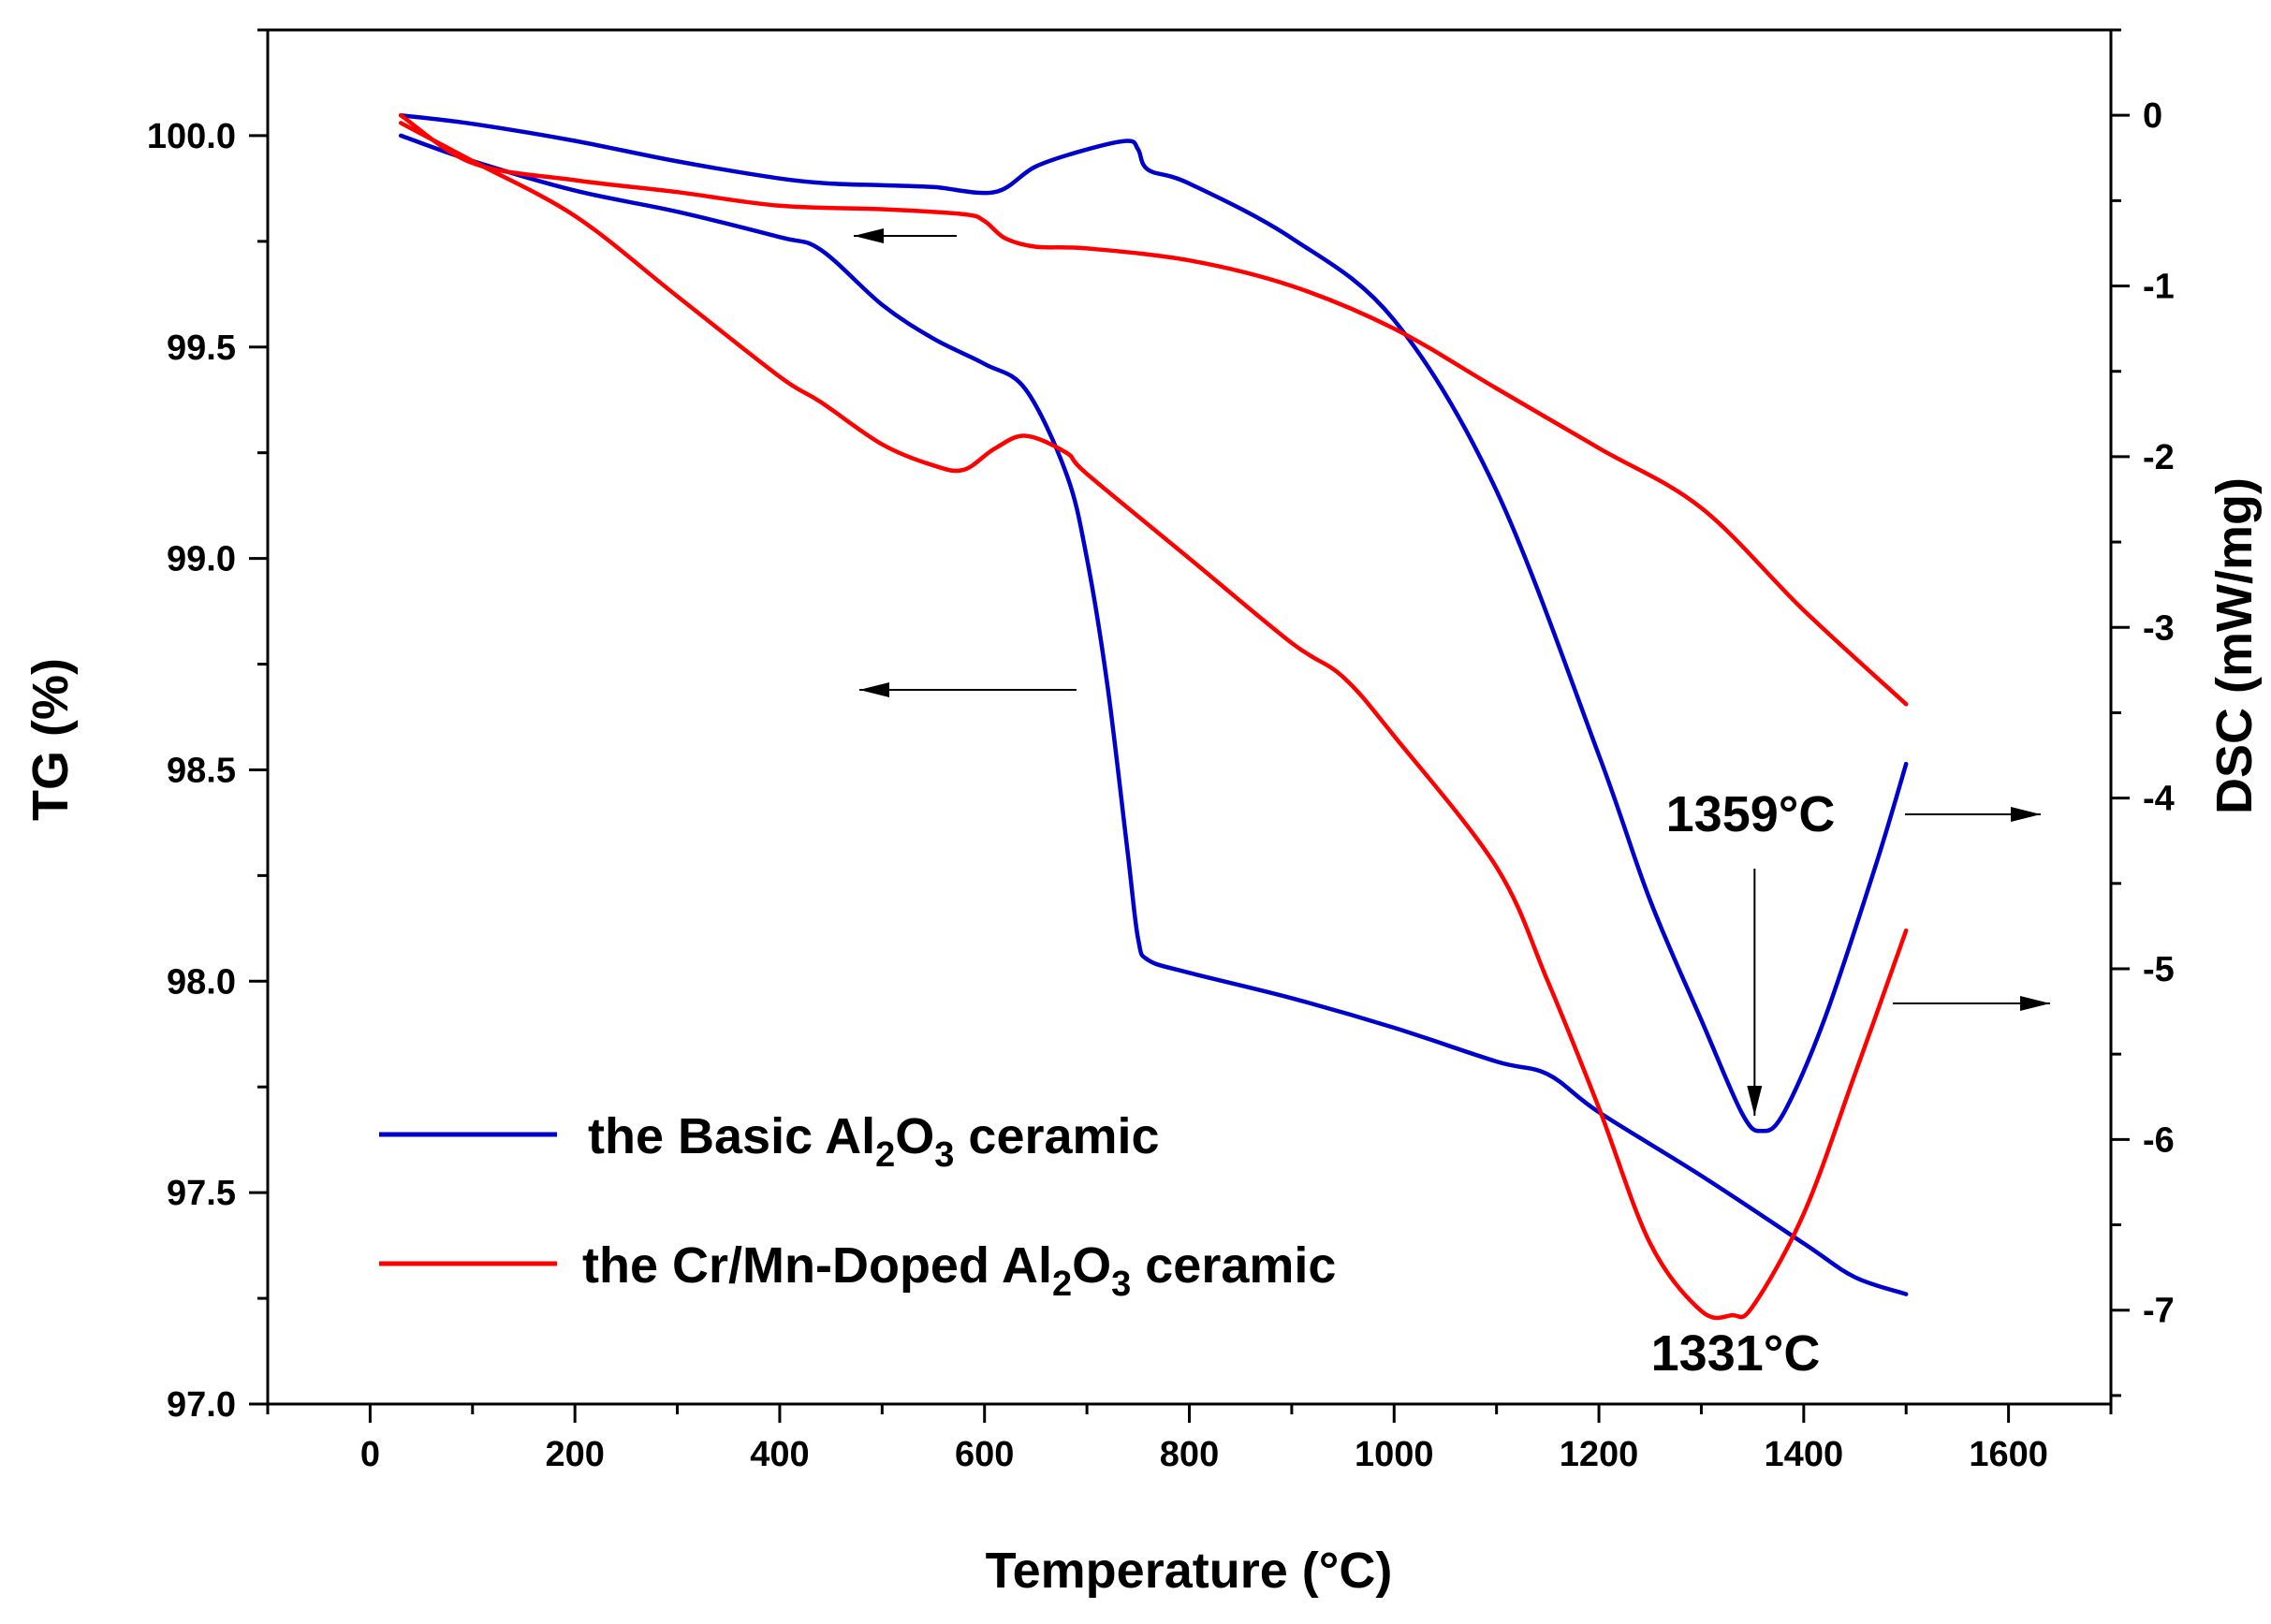  I want to click on x-tick-labels: 0 200 400 600 800 1000 1200 1400 1600, so click(1204, 1454).